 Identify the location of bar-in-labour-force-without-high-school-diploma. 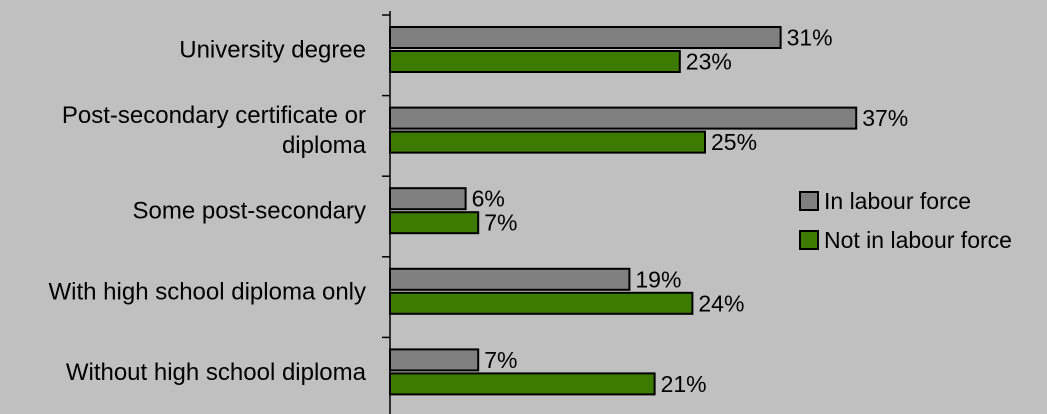
(434, 360).